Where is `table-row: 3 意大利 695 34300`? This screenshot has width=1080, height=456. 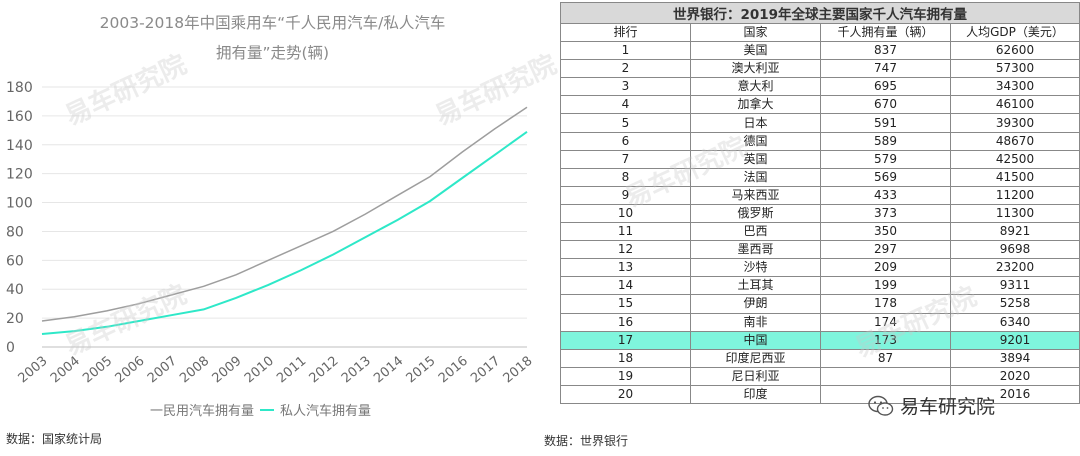
table-row: 3 意大利 695 34300 is located at coordinates (820, 87).